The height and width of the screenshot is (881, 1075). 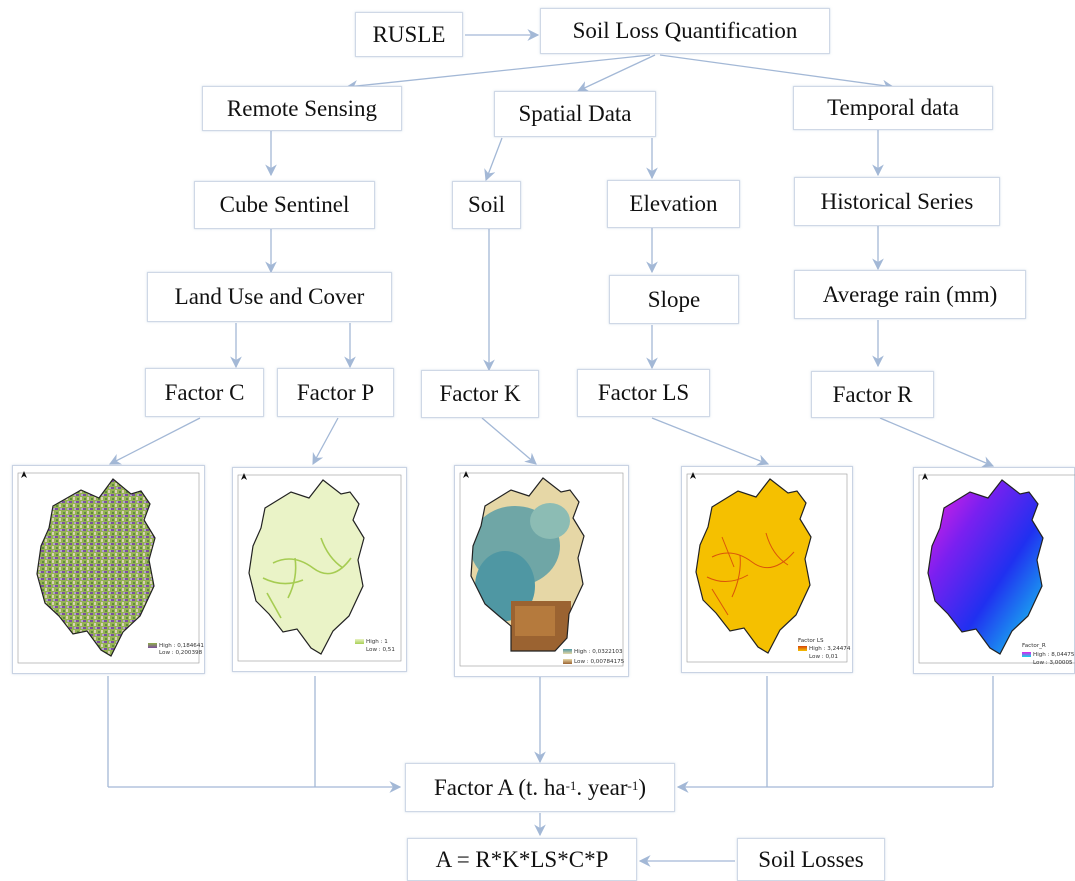 I want to click on map-k-legend-low: Low : 0,00784175, so click(x=599, y=662).